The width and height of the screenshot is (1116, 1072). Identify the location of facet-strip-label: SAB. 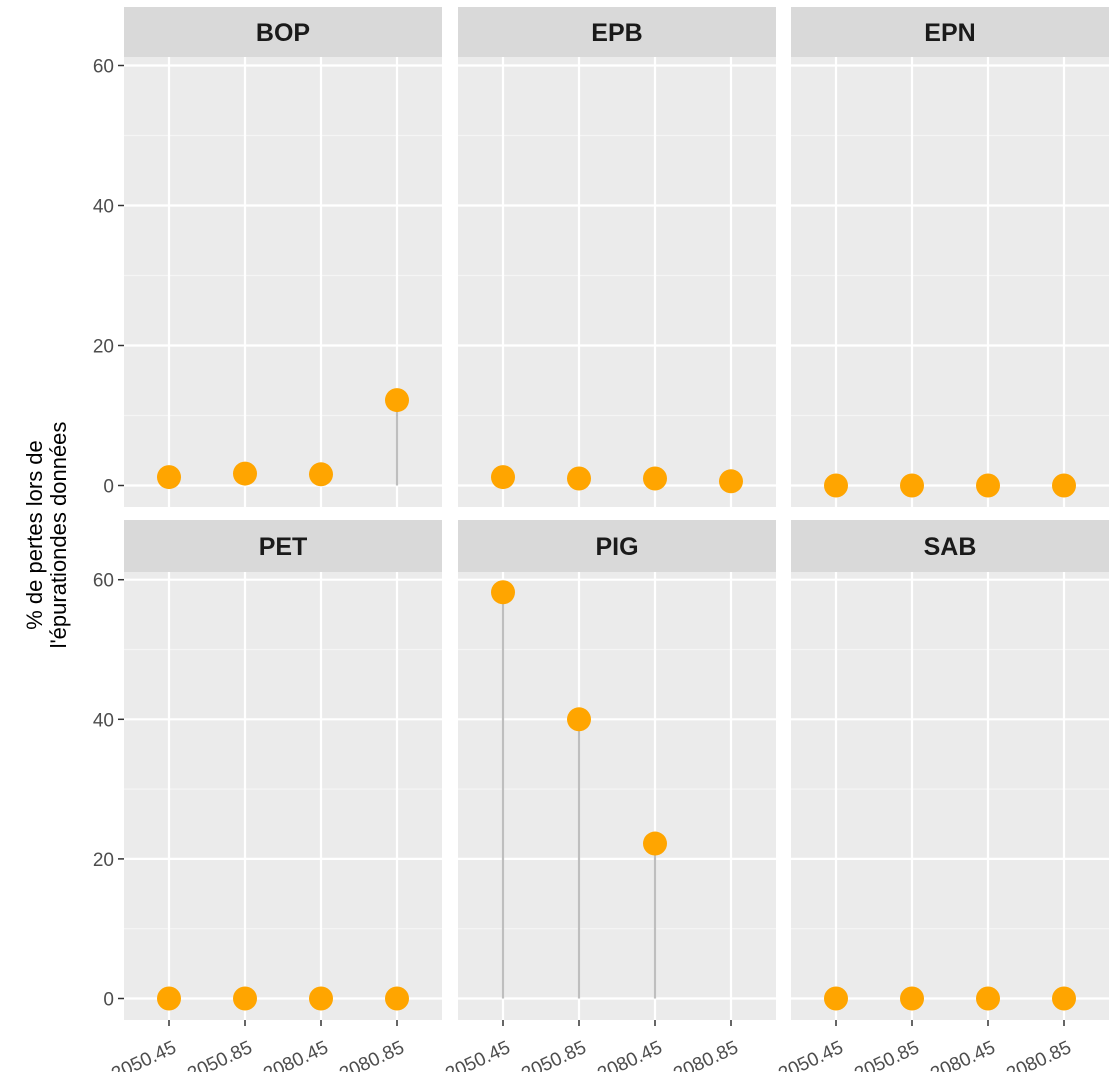
(950, 547).